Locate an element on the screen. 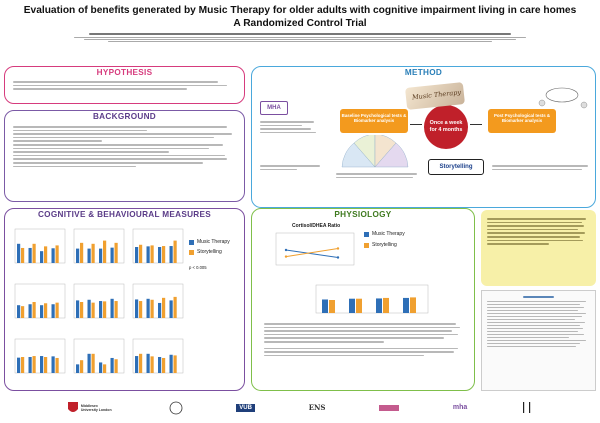 The width and height of the screenshot is (600, 423). physiology-heading: PHYSIOLOGY is located at coordinates (363, 214).